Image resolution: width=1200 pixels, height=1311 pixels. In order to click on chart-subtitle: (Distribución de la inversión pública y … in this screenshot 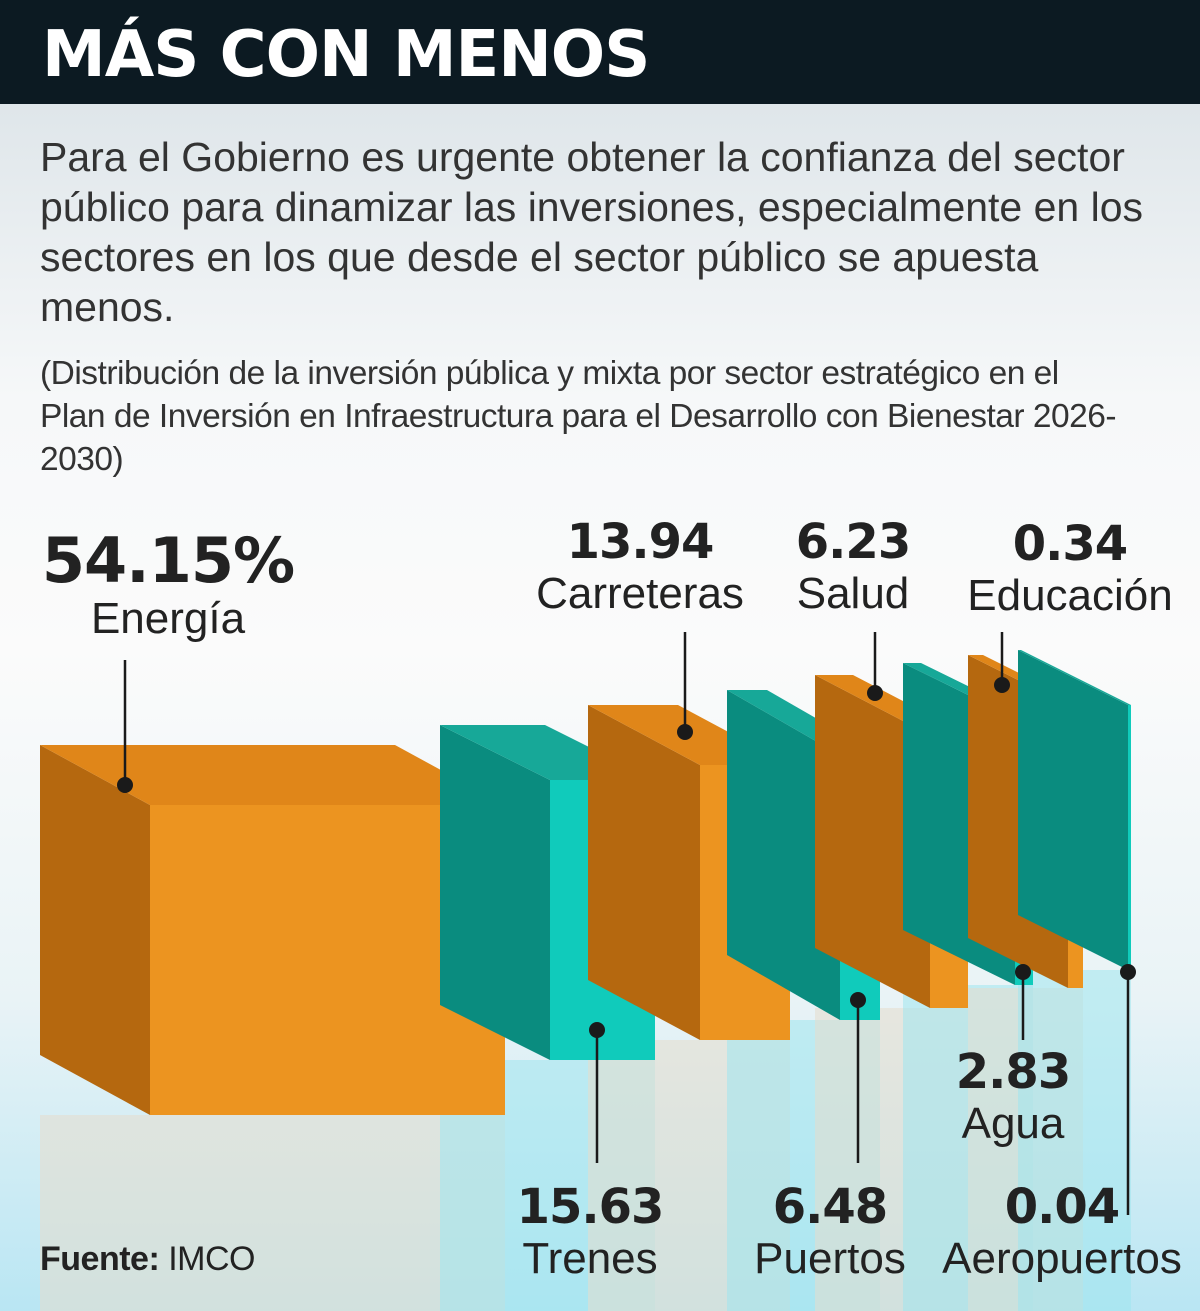, I will do `click(578, 416)`.